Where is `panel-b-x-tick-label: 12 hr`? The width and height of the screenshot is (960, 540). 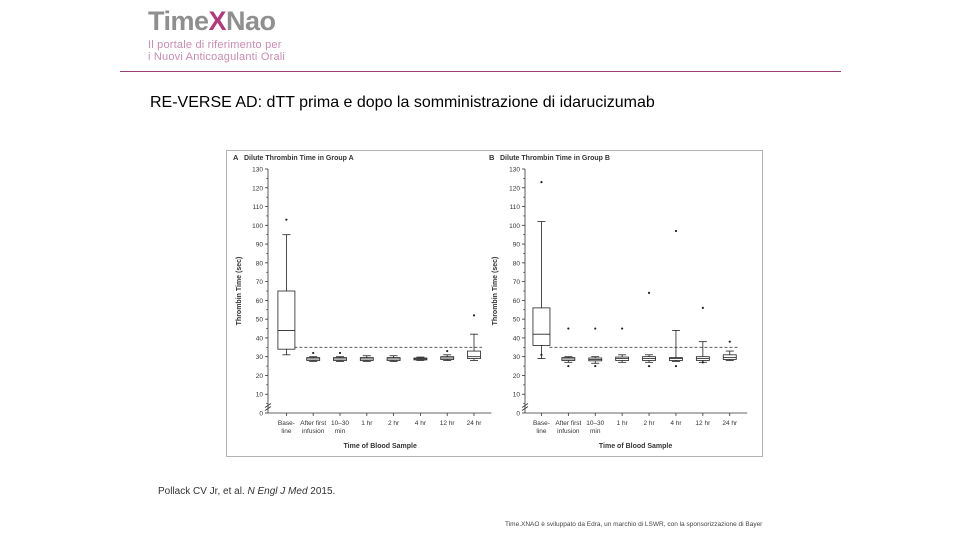
panel-b-x-tick-label: 12 hr is located at coordinates (703, 423).